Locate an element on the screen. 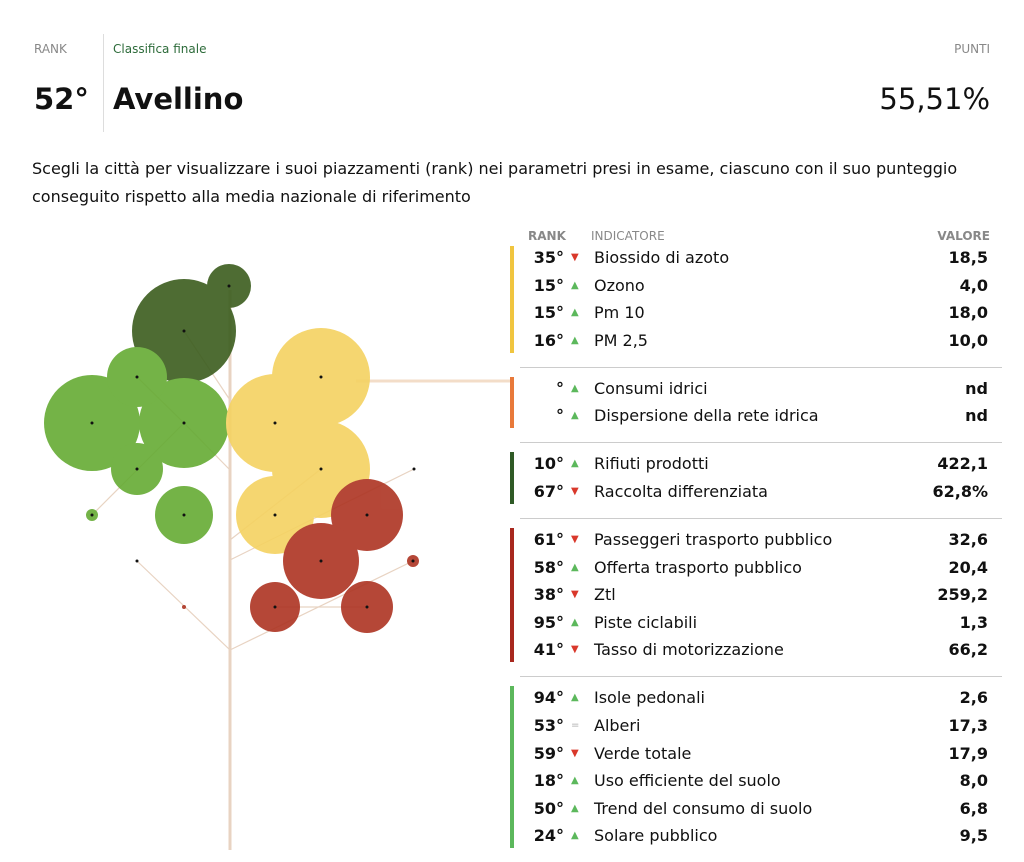 The height and width of the screenshot is (862, 1024). value: 66,2 is located at coordinates (968, 650).